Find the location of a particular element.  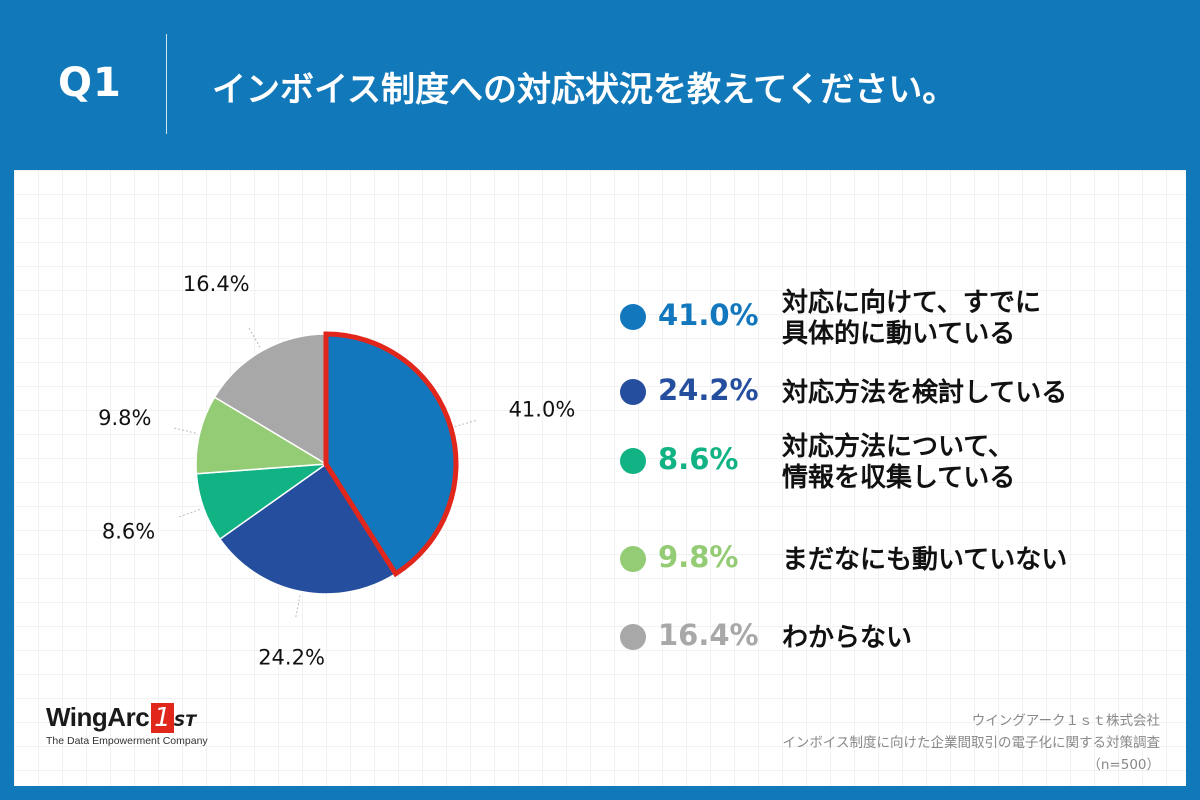

logo-suffix: ST is located at coordinates (185, 720).